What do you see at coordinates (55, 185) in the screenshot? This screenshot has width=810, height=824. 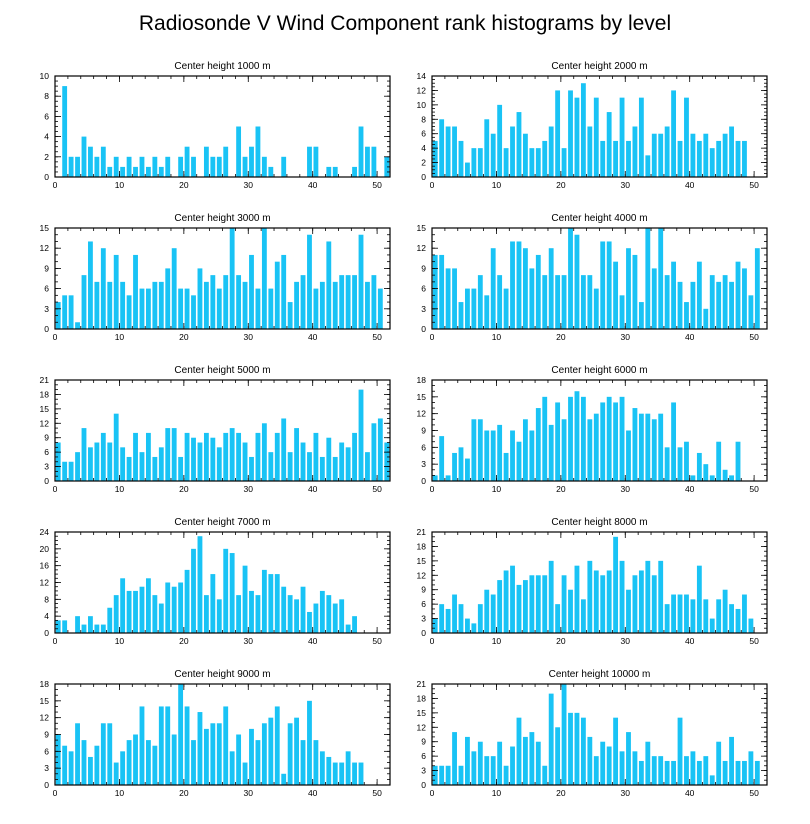 I see `x-tick-label: 0` at bounding box center [55, 185].